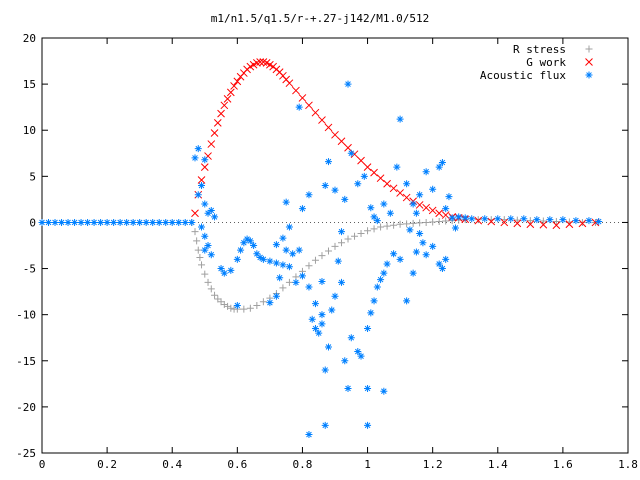 This screenshot has height=480, width=640. What do you see at coordinates (32, 222) in the screenshot?
I see `y-tick-label: 0` at bounding box center [32, 222].